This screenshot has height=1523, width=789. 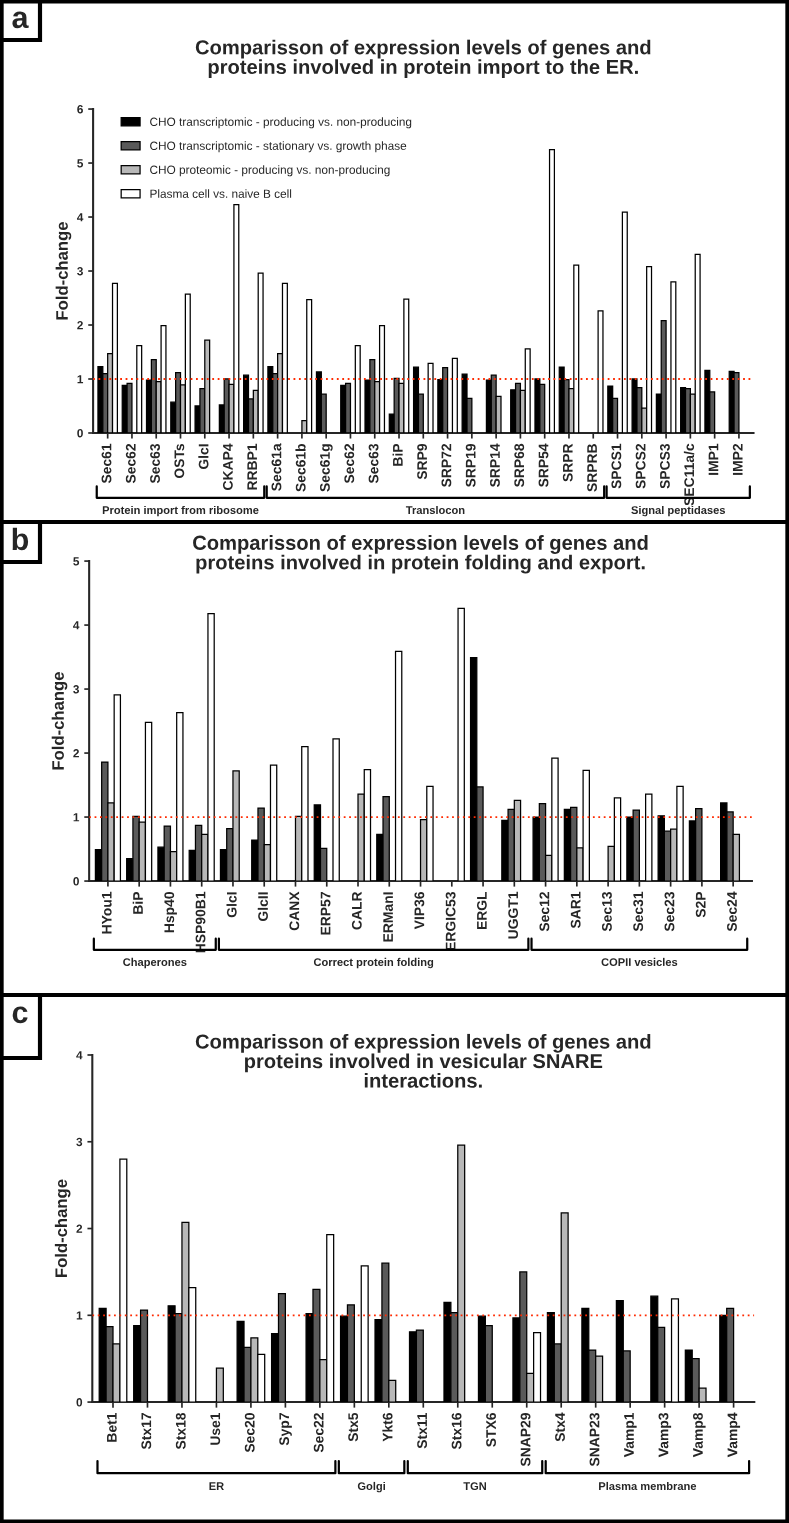 What do you see at coordinates (318, 1433) in the screenshot?
I see `x-tick-label: Sec22` at bounding box center [318, 1433].